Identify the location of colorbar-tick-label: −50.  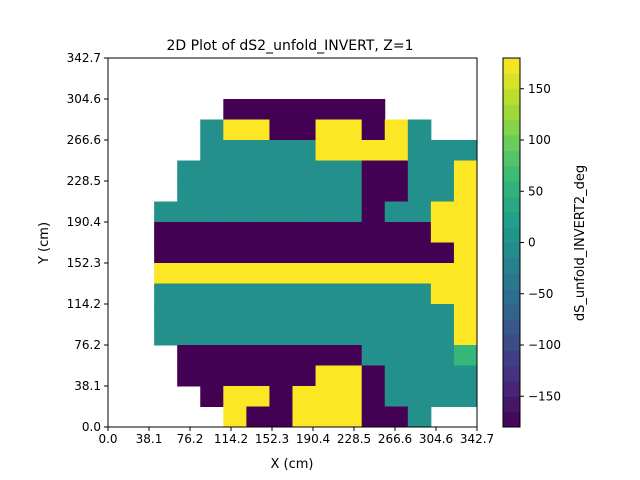
(540, 294).